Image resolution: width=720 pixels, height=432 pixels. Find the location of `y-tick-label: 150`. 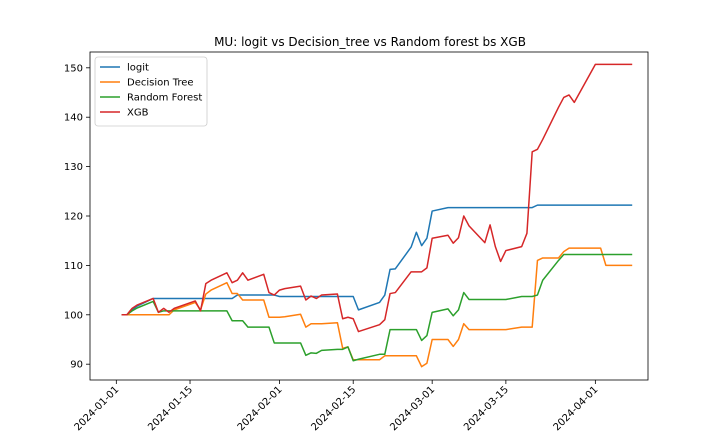

y-tick-label: 150 is located at coordinates (73, 68).